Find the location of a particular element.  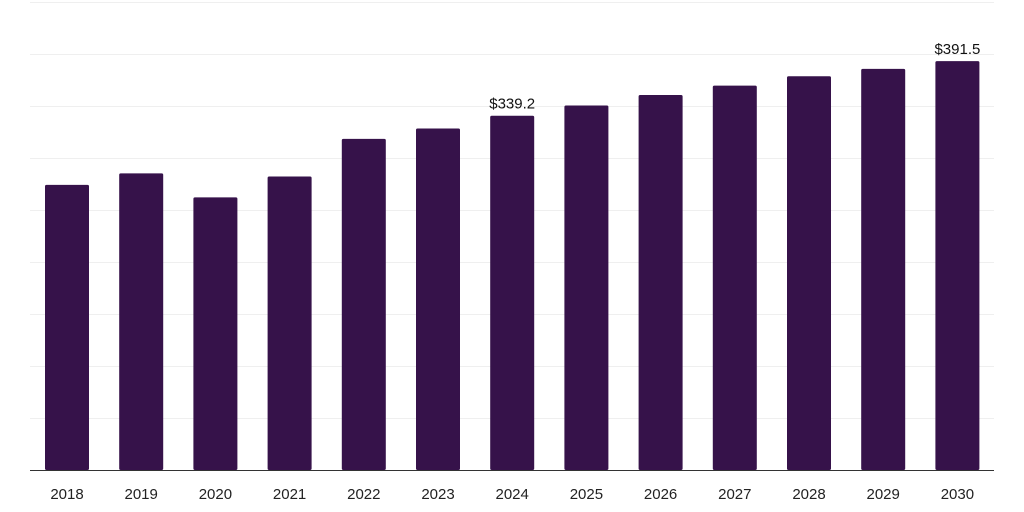

x-tick-label-2023: 2023 is located at coordinates (437, 494).